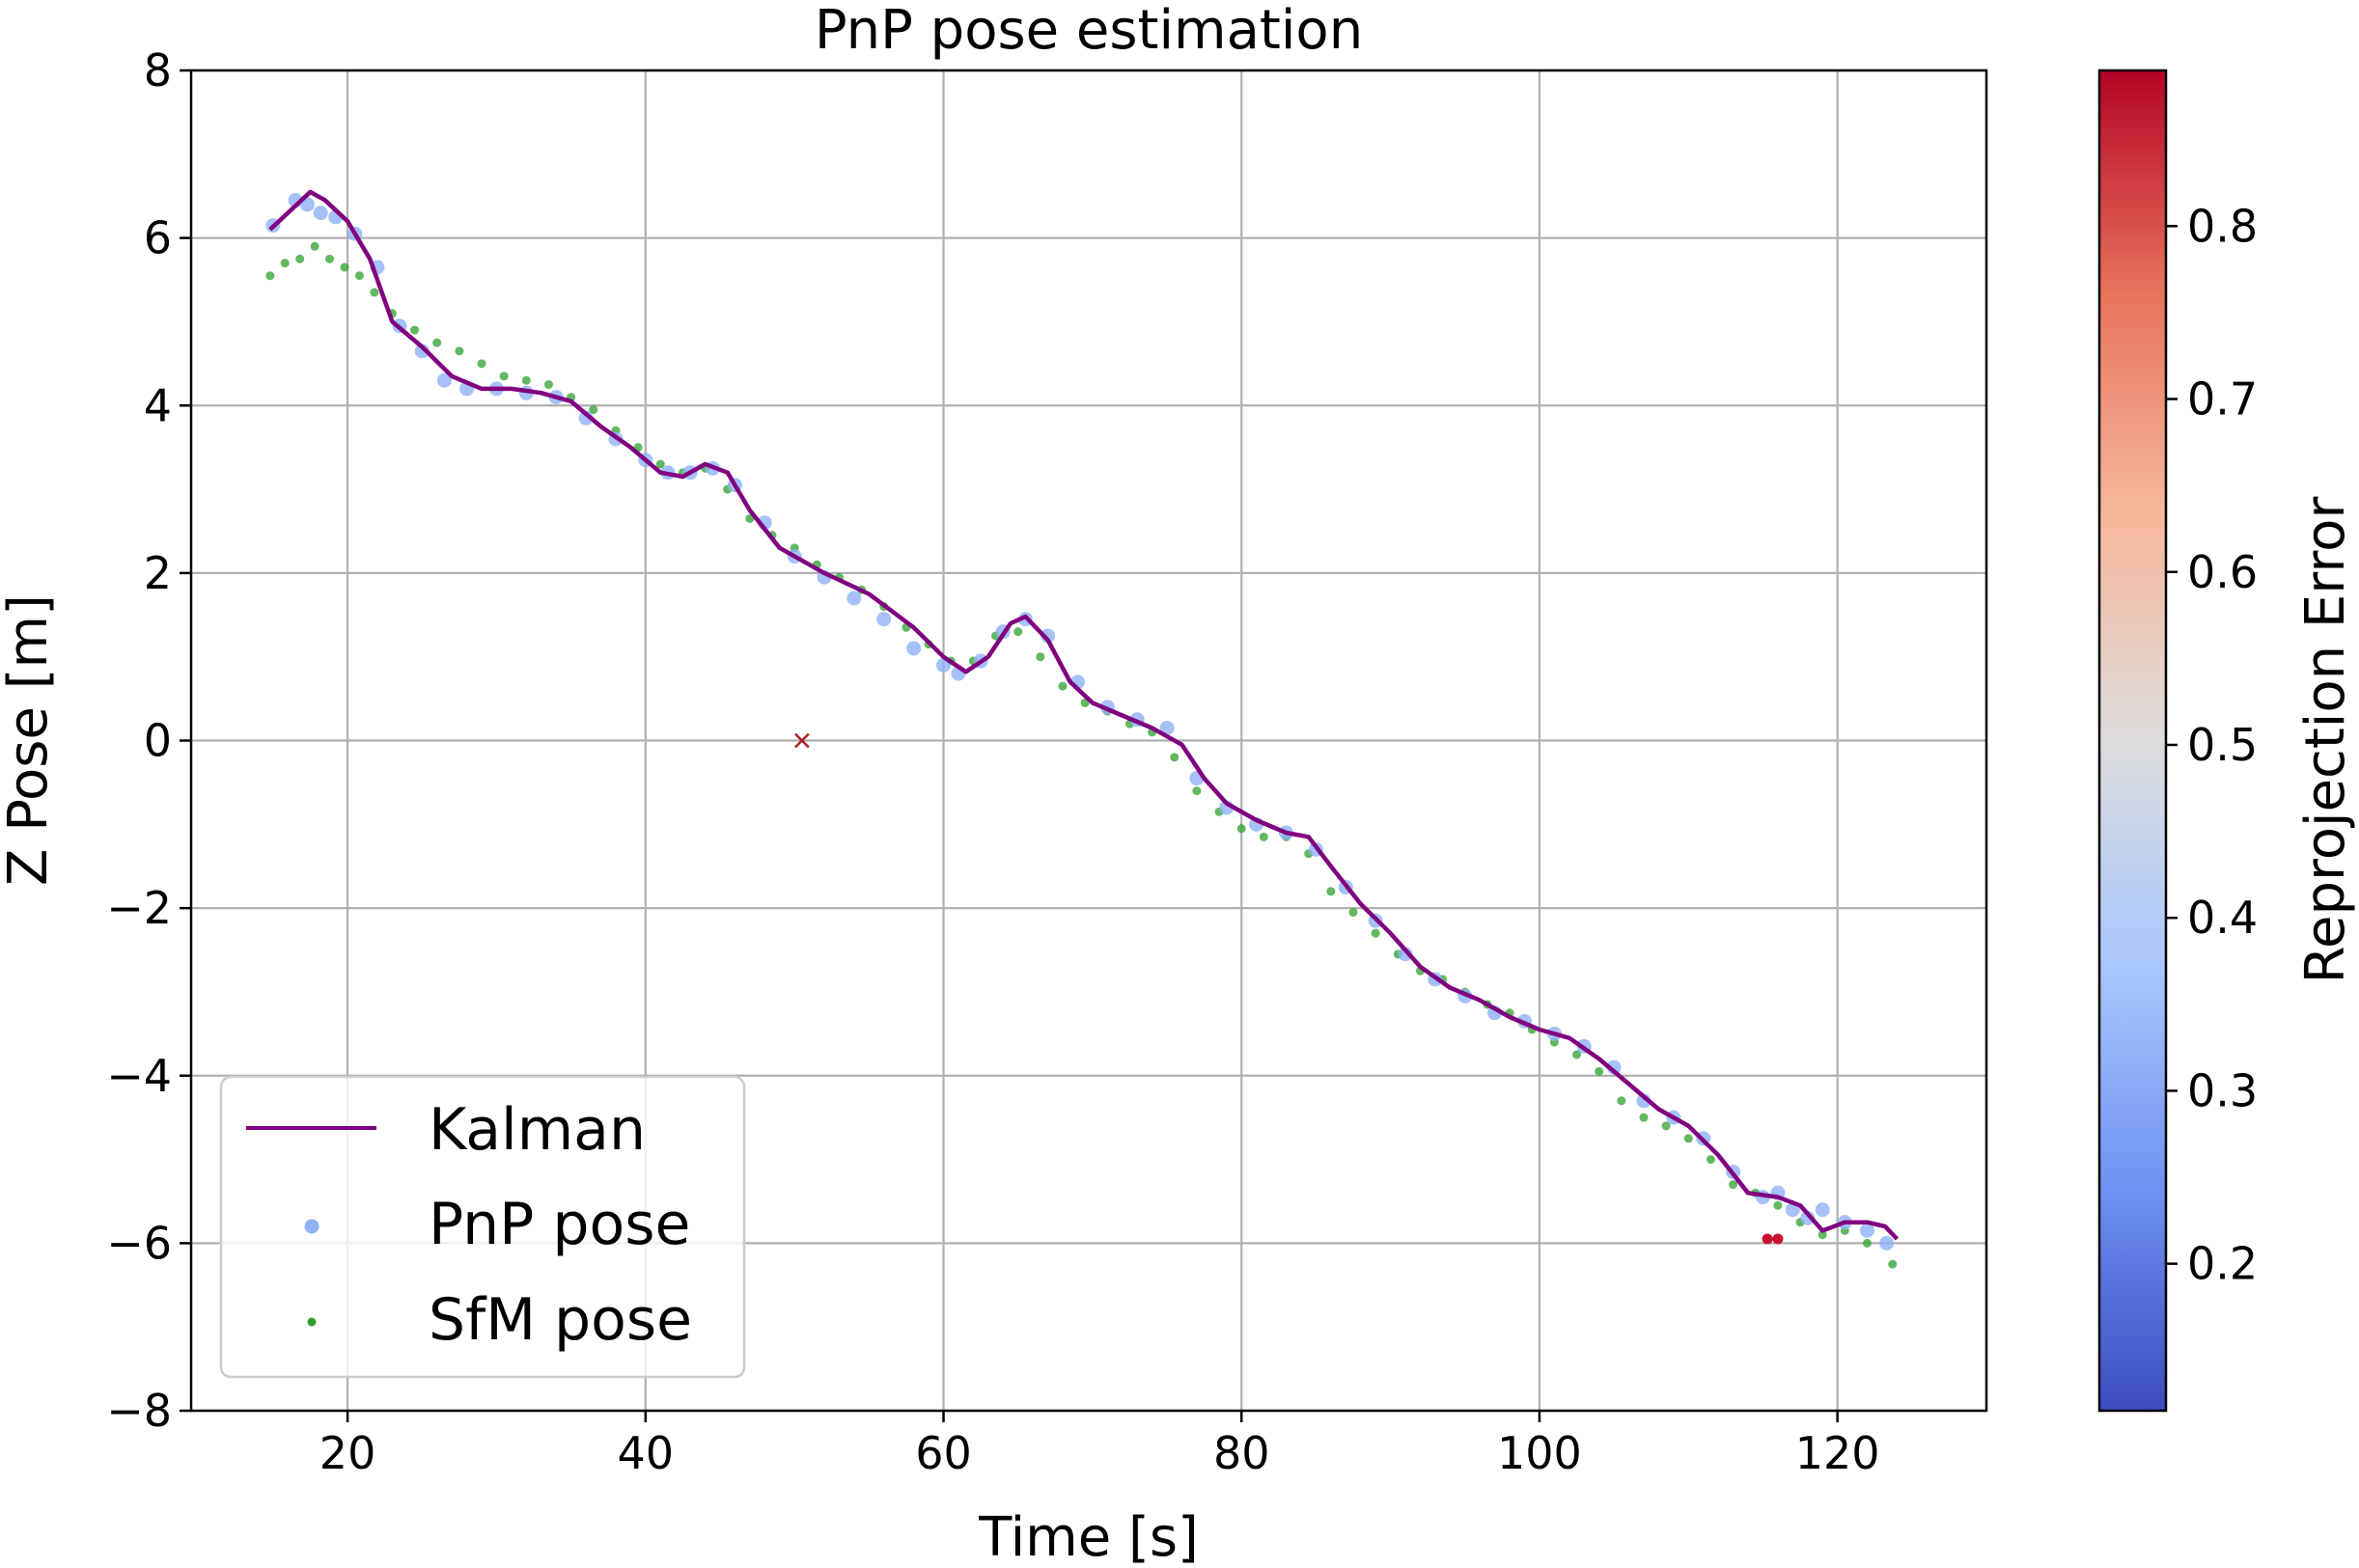 The width and height of the screenshot is (2359, 1568). I want to click on outlier-x-marker, so click(801, 740).